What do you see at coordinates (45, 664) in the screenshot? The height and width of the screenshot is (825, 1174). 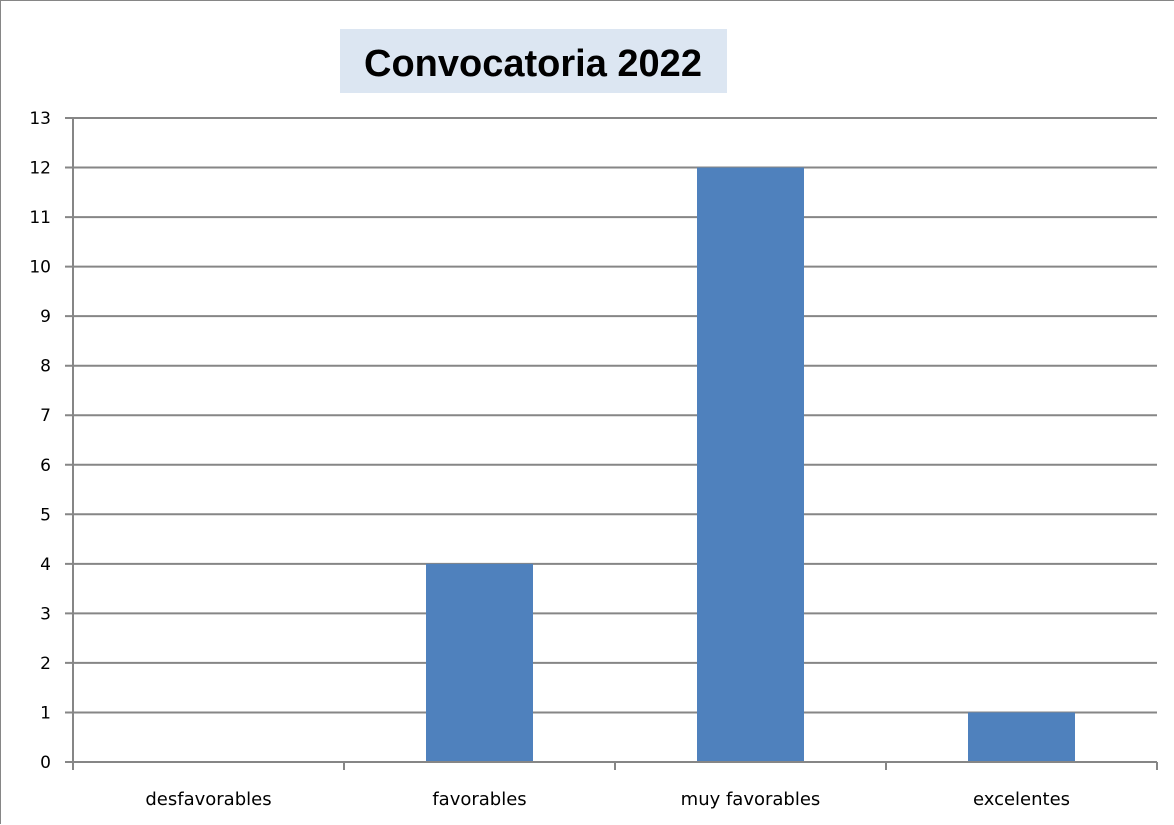 I see `y-tick-label: 2` at bounding box center [45, 664].